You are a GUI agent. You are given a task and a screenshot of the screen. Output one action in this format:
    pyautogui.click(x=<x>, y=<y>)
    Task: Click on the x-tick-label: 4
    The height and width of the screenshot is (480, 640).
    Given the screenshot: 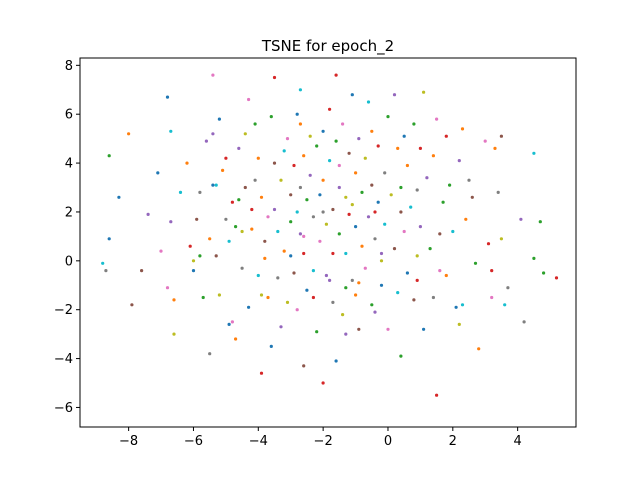 What is the action you would take?
    pyautogui.click(x=518, y=441)
    